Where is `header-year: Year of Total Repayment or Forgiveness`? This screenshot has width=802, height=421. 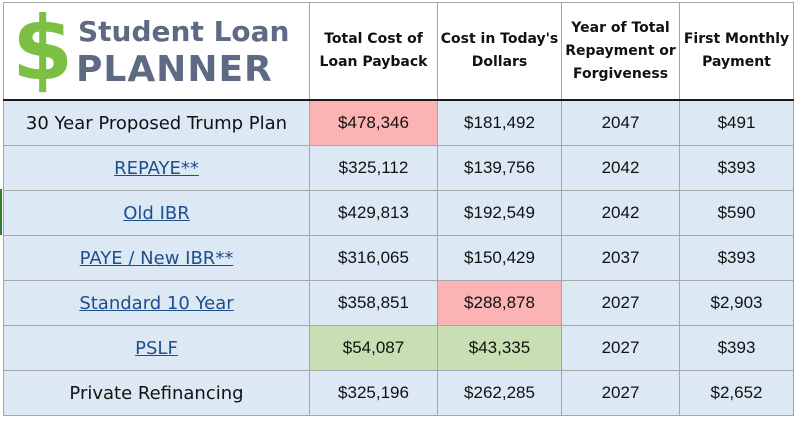 header-year: Year of Total Repayment or Forgiveness is located at coordinates (620, 51).